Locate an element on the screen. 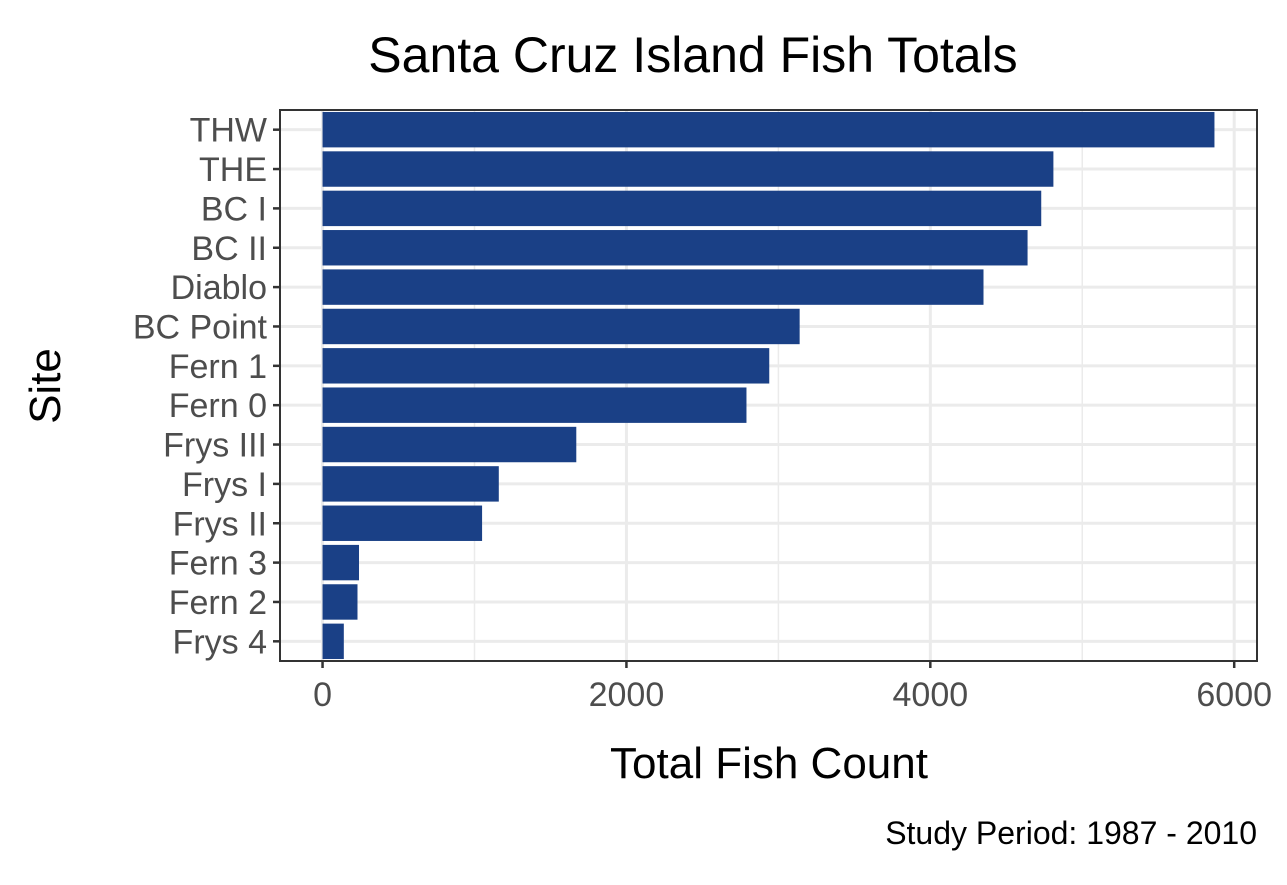 This screenshot has width=1287, height=885. y-tick-label: Fern 0 is located at coordinates (218, 406).